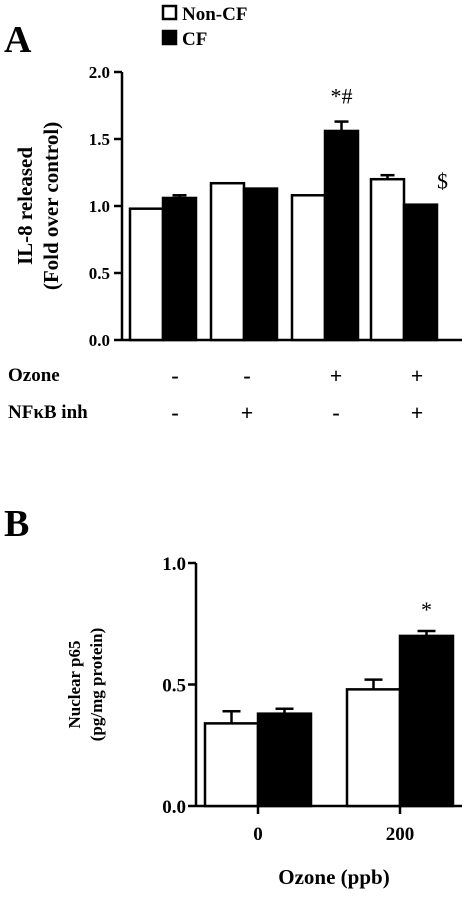 The height and width of the screenshot is (897, 474). I want to click on panel-a-condition-label-1: NFκB inh, so click(48, 412).